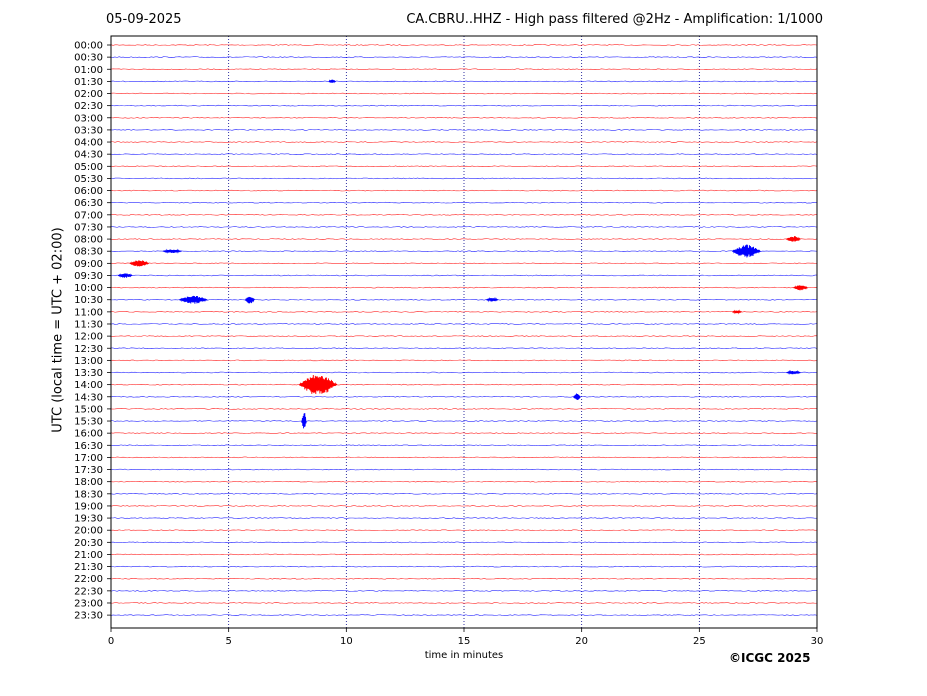 This screenshot has height=696, width=927. What do you see at coordinates (88, 409) in the screenshot?
I see `y-tick-label: 15:00` at bounding box center [88, 409].